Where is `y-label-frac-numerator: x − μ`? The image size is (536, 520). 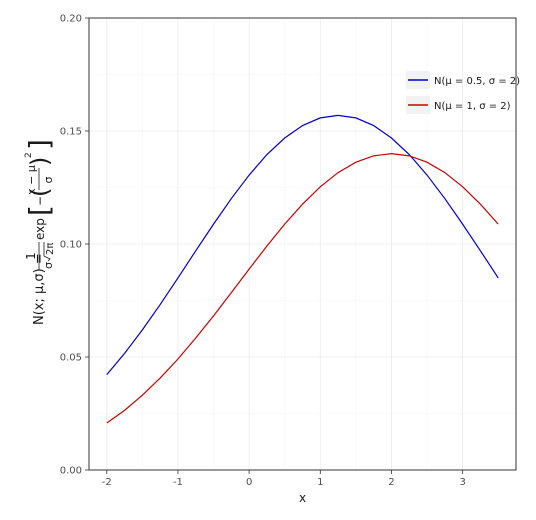
y-label-frac-numerator: x − μ is located at coordinates (31, 180).